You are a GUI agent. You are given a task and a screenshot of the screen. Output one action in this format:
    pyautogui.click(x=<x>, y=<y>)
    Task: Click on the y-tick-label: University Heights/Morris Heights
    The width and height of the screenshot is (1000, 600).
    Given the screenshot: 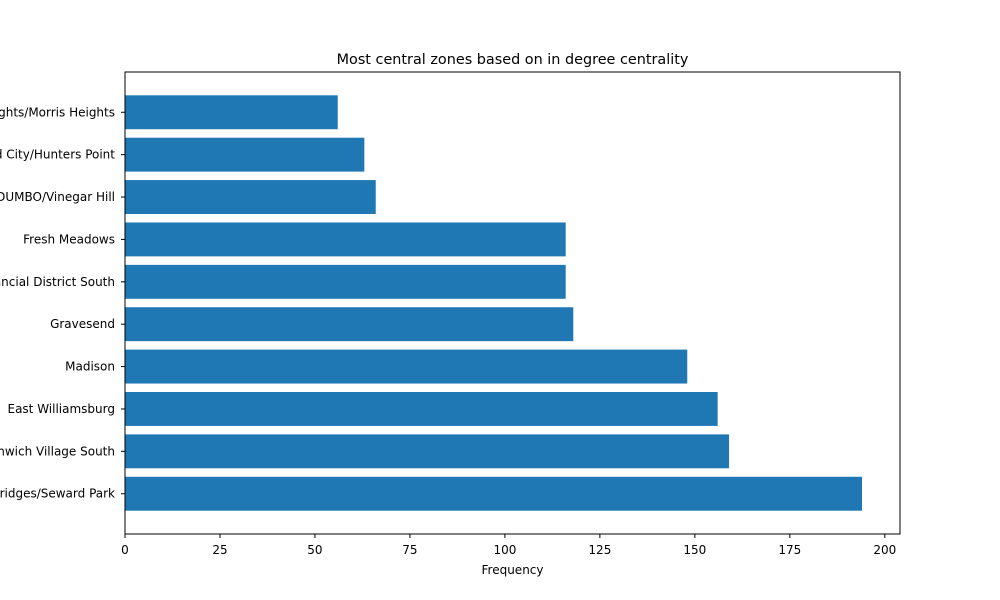 What is the action you would take?
    pyautogui.click(x=57, y=112)
    